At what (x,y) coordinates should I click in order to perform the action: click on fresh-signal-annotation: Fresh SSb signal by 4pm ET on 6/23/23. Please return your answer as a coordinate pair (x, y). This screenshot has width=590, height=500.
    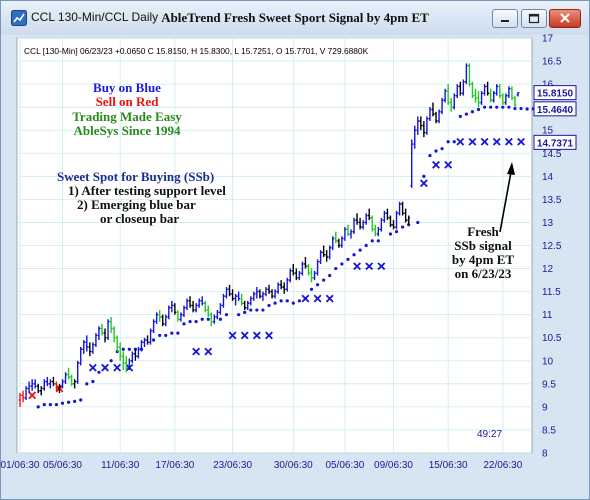
    Looking at the image, I should click on (483, 252).